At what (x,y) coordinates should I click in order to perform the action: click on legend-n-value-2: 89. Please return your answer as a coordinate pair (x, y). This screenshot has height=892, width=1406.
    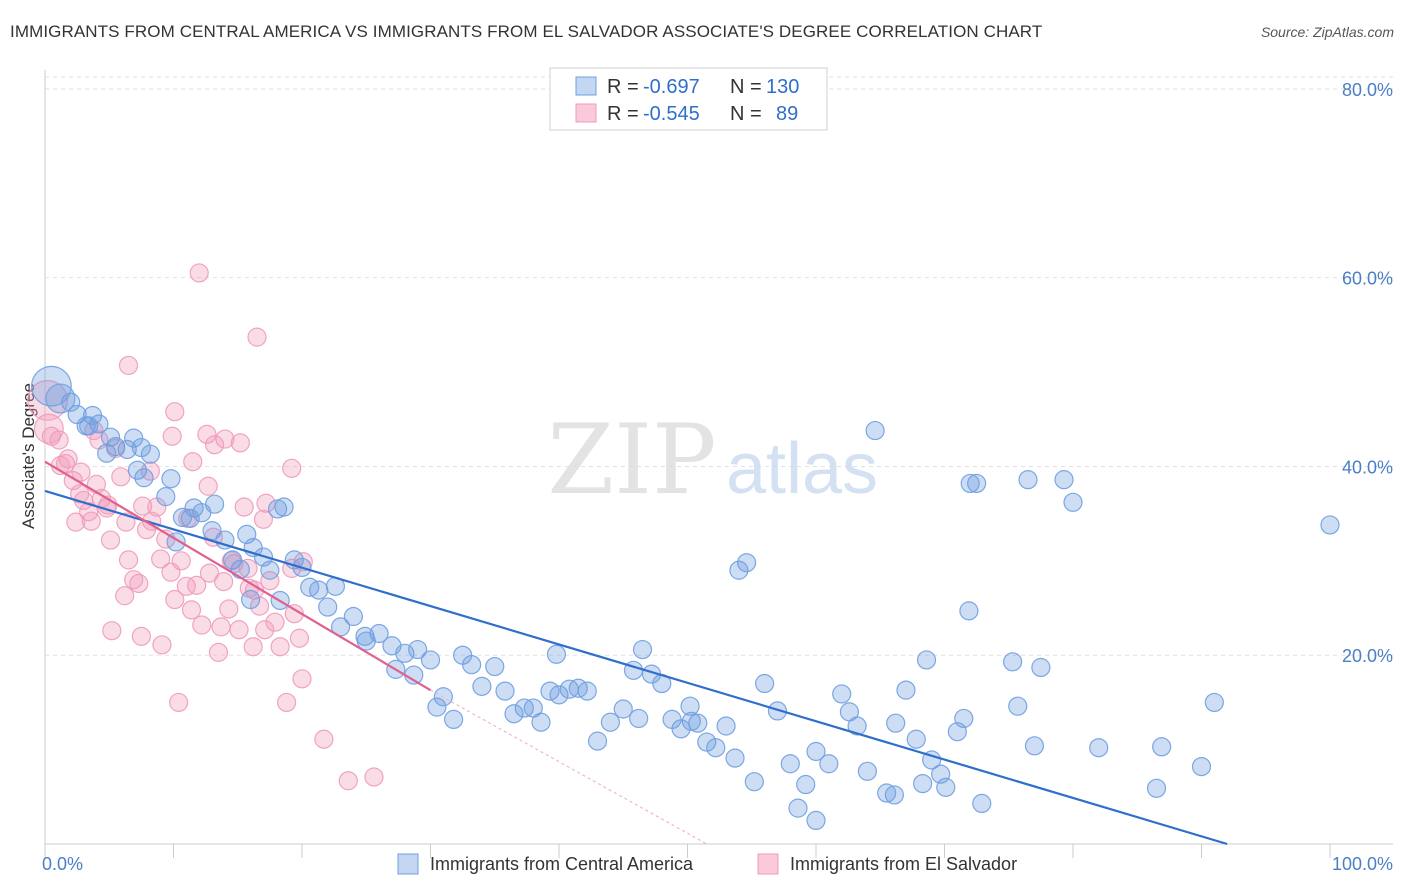
    Looking at the image, I should click on (787, 114).